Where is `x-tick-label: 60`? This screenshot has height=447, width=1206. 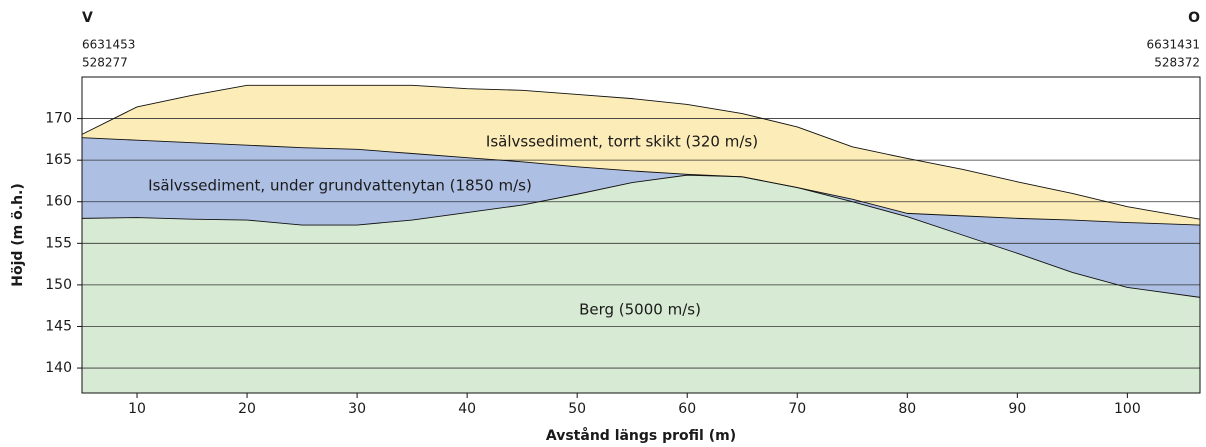 x-tick-label: 60 is located at coordinates (687, 409).